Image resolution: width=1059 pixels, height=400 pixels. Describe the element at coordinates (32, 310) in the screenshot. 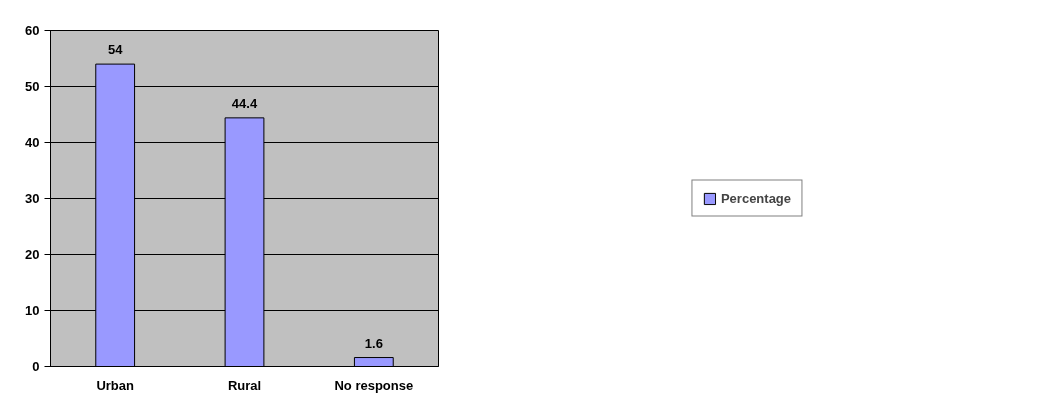

I see `y-tick-label: 10` at that location.